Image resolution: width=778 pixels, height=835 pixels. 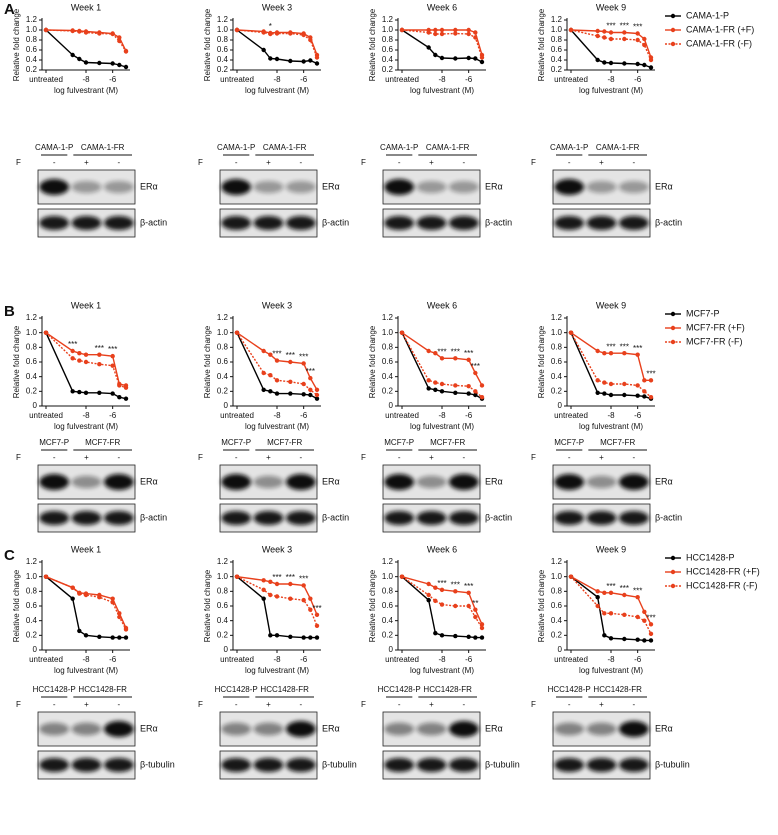 What do you see at coordinates (399, 689) in the screenshot?
I see `group-label: HCC1428-P` at bounding box center [399, 689].